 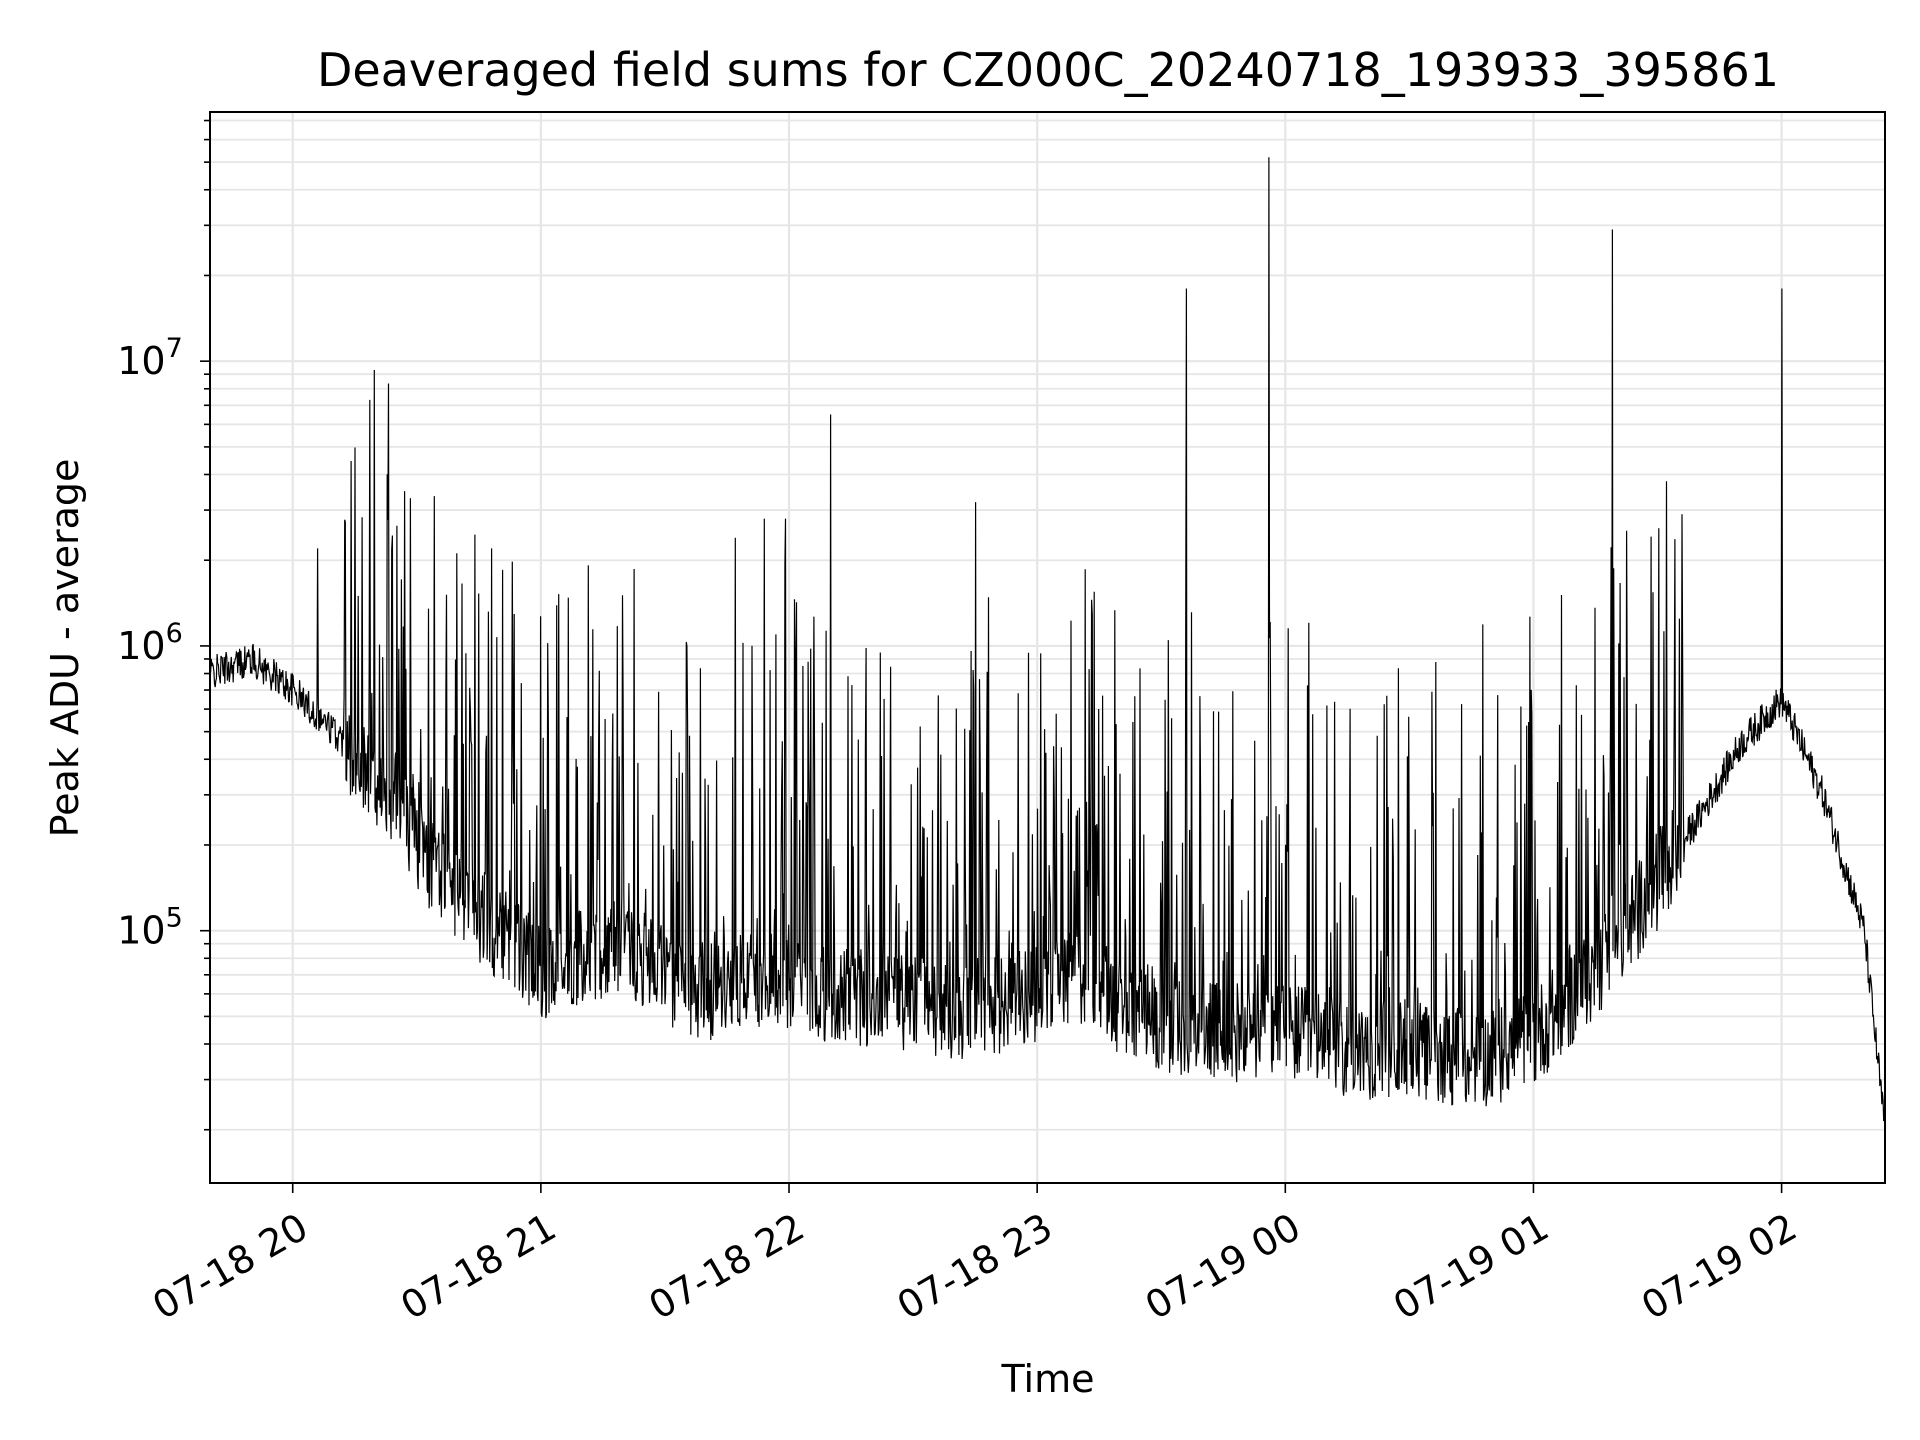 I want to click on y-tick-label: 105, so click(x=150, y=928).